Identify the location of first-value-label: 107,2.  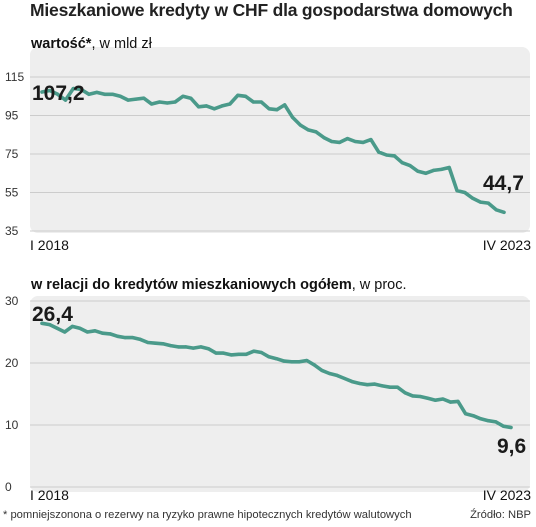
(58, 93).